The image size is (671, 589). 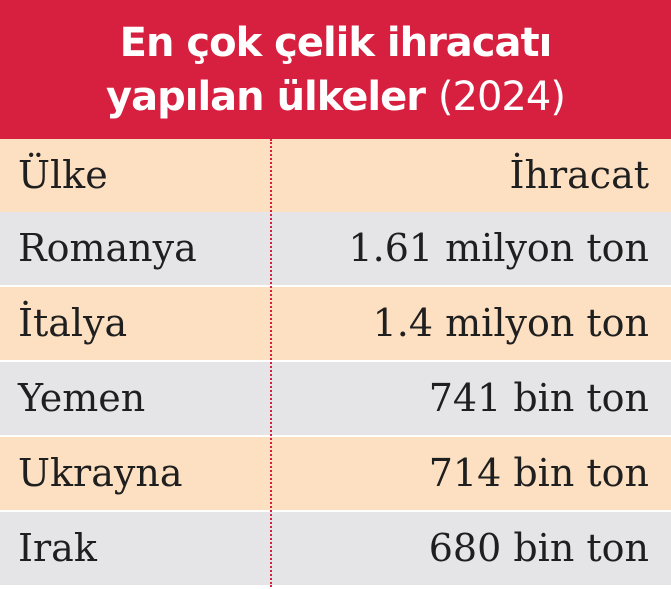 What do you see at coordinates (107, 248) in the screenshot?
I see `country-cell: Romanya` at bounding box center [107, 248].